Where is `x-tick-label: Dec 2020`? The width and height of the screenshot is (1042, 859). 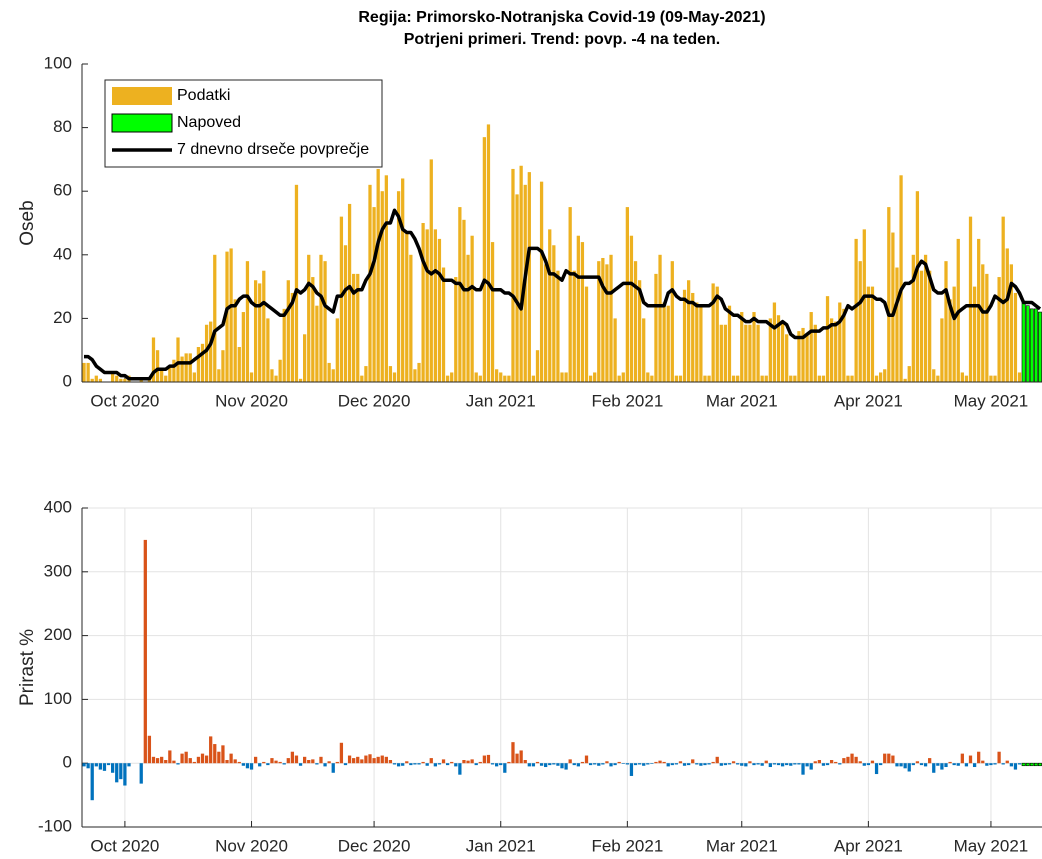 x-tick-label: Dec 2020 is located at coordinates (374, 400).